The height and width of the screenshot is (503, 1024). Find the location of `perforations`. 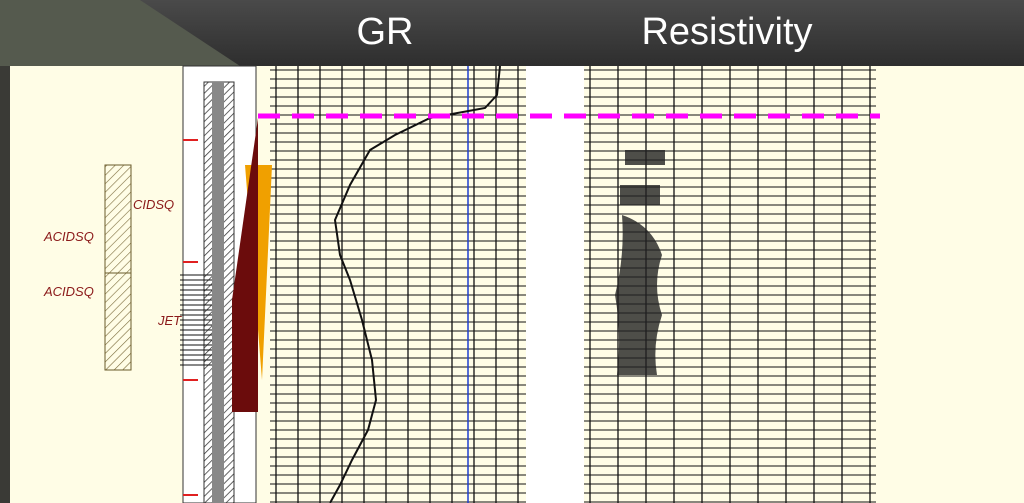

perforations is located at coordinates (196, 317).